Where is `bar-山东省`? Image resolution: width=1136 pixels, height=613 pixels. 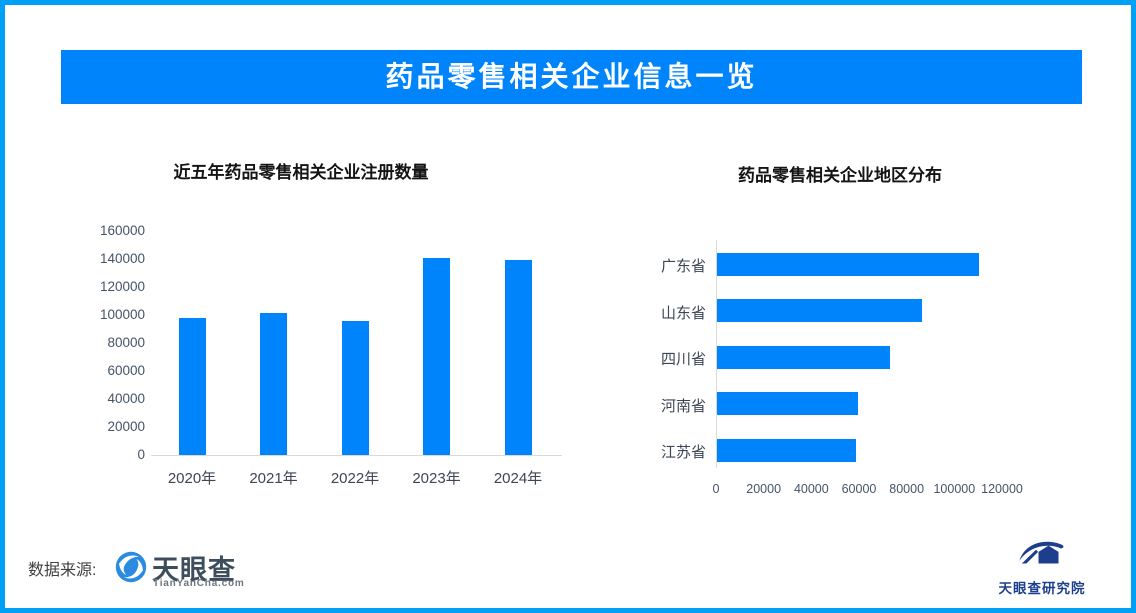
bar-山东省 is located at coordinates (819, 310).